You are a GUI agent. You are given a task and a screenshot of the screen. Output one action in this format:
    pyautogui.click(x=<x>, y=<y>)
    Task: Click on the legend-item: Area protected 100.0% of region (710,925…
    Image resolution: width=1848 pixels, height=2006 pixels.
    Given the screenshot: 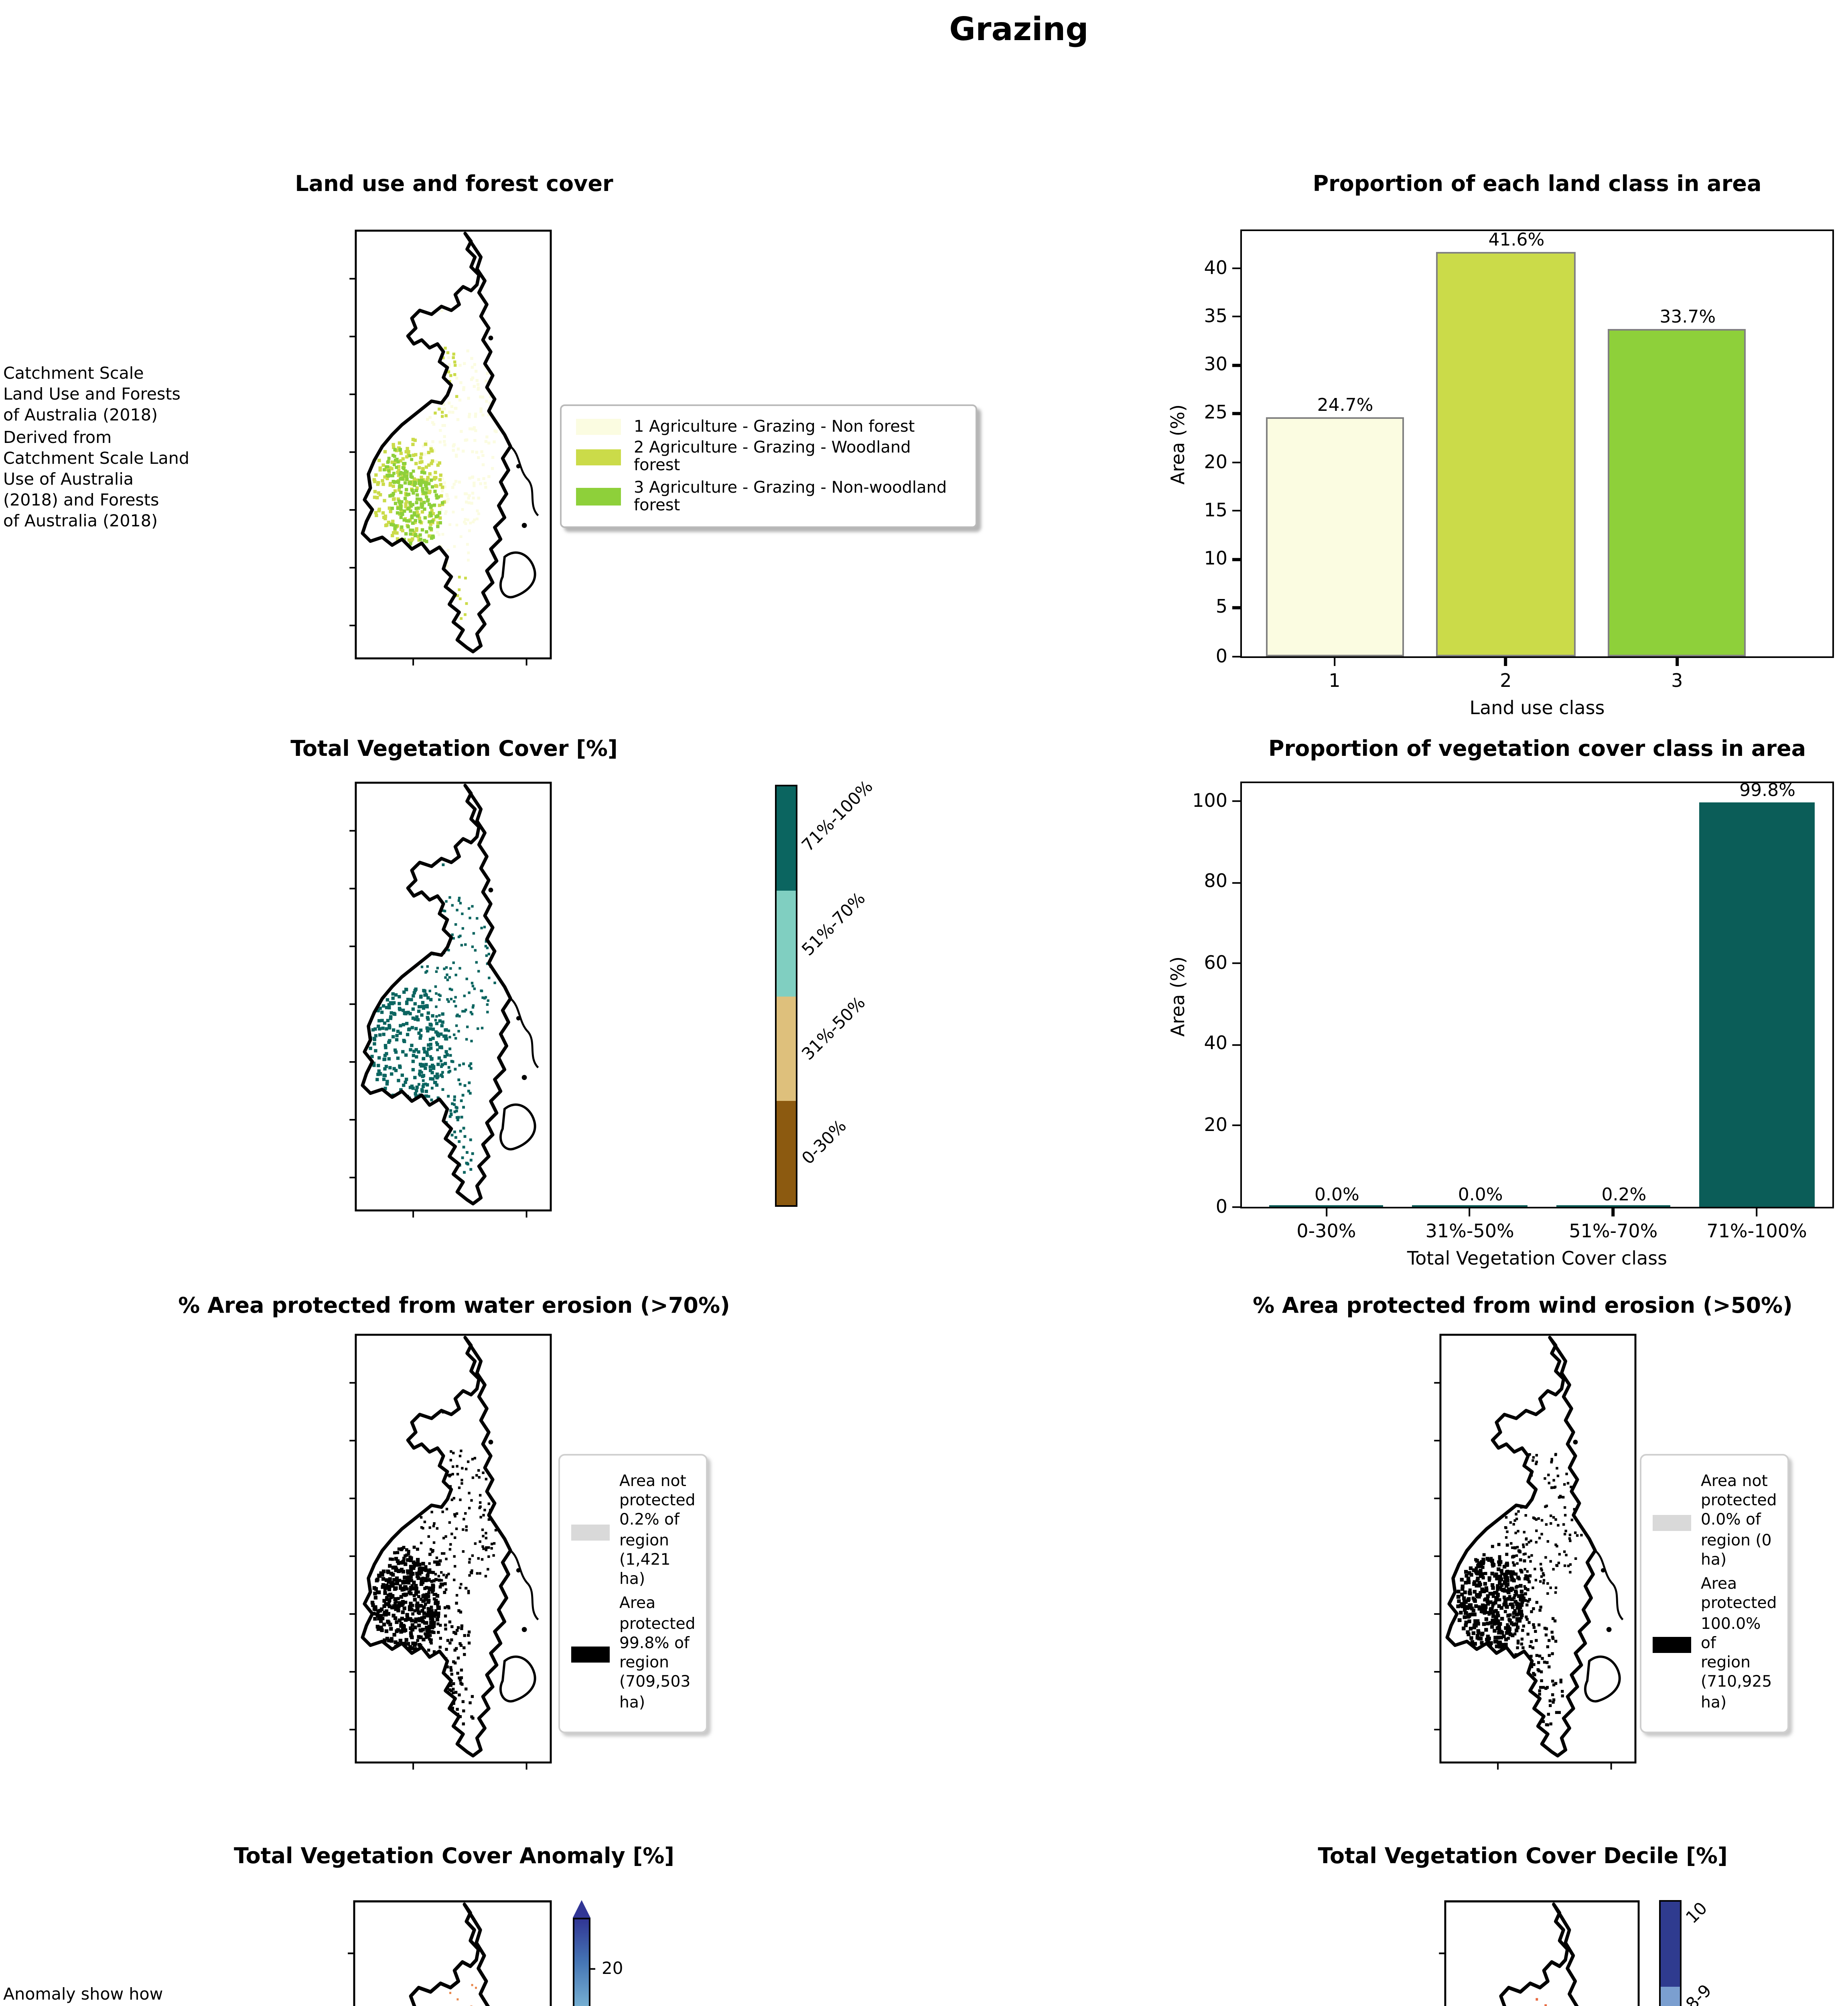 What is the action you would take?
    pyautogui.click(x=1715, y=1645)
    